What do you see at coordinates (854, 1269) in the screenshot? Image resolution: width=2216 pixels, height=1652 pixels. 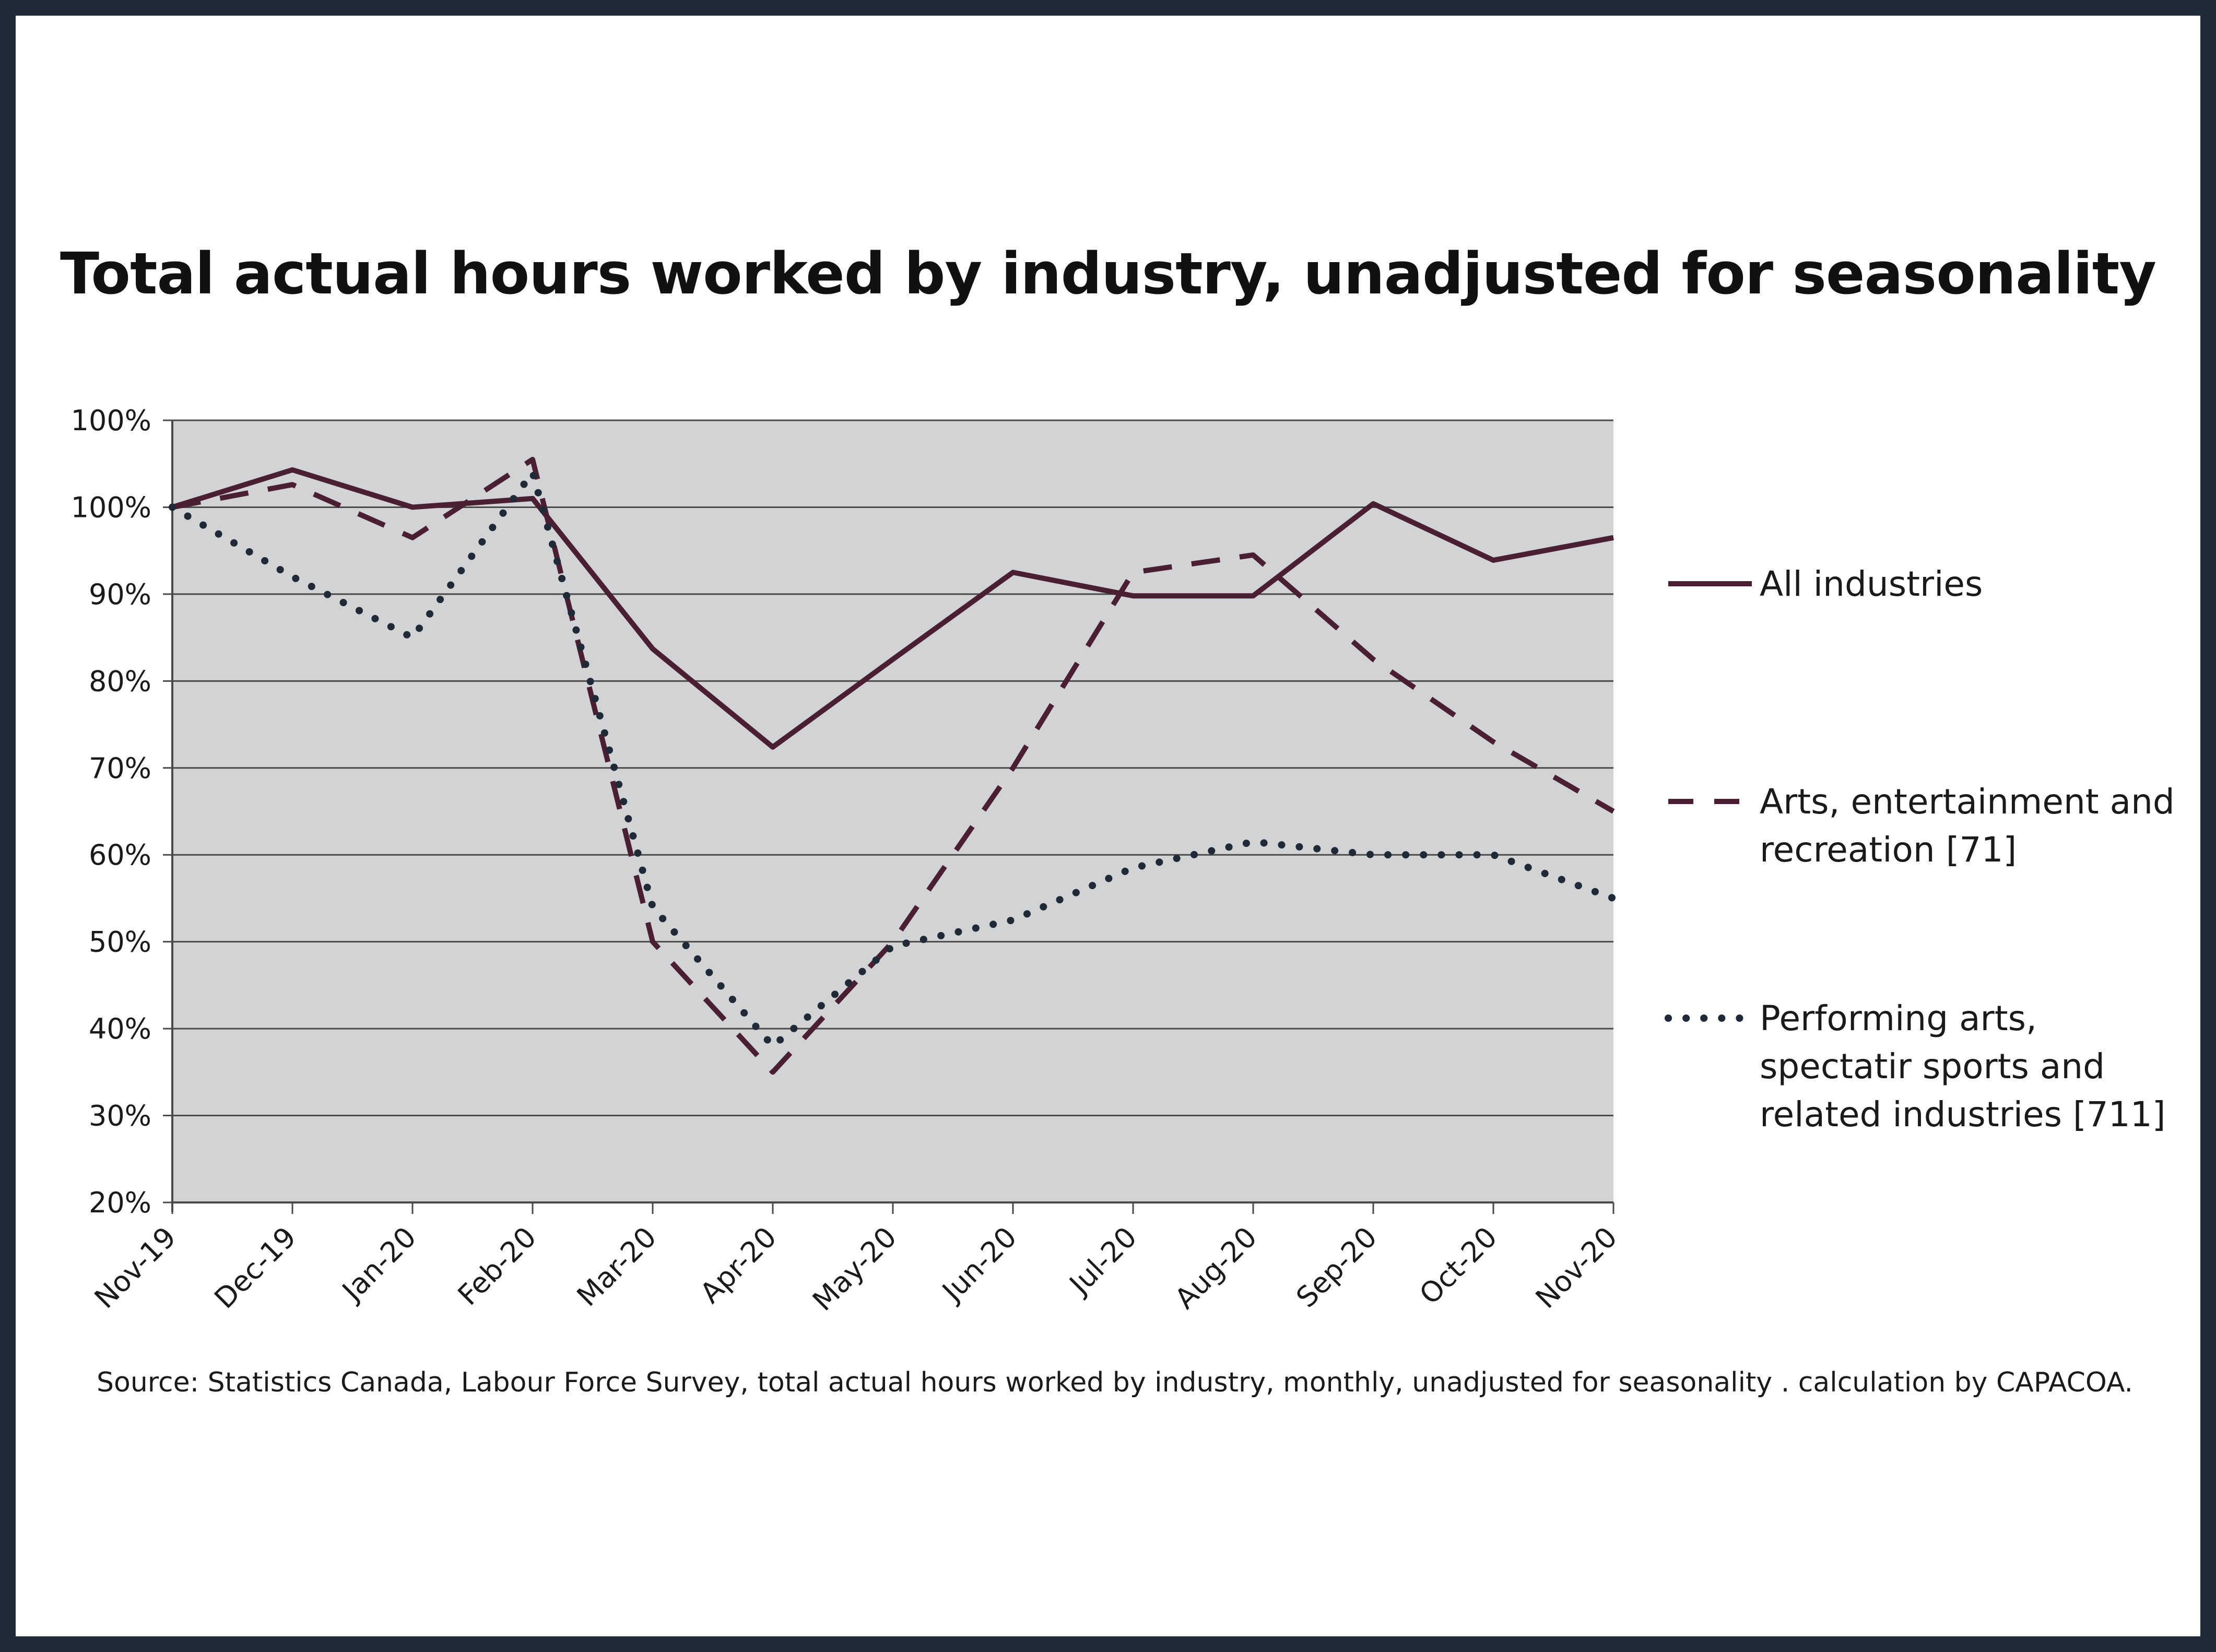 I see `x-tick-label: May-20` at bounding box center [854, 1269].